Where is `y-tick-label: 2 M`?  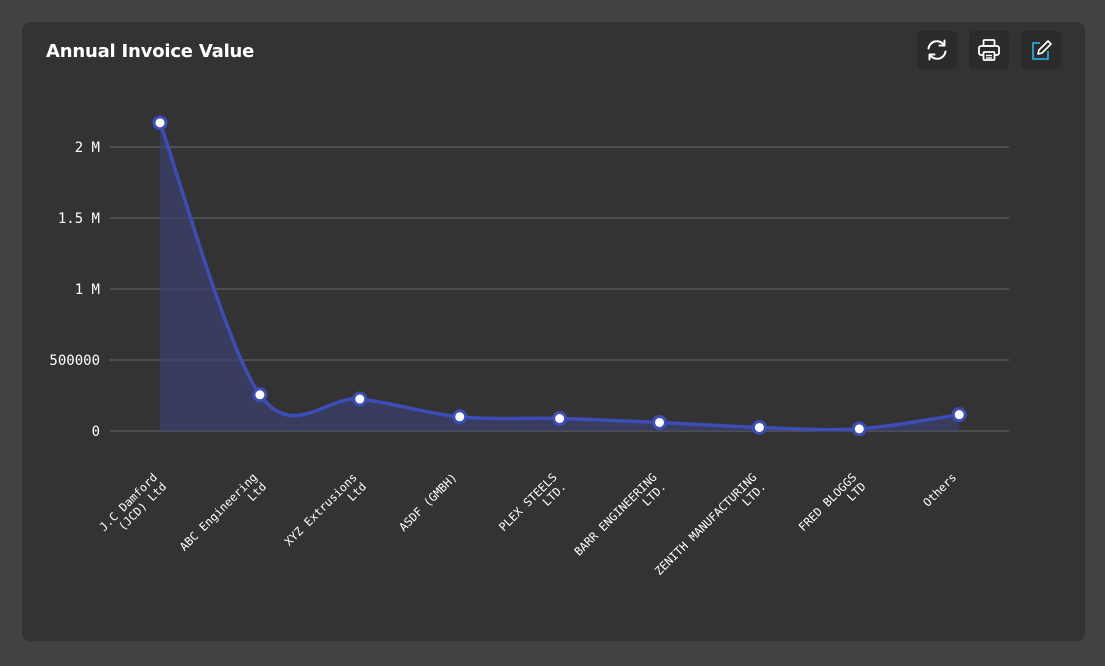
y-tick-label: 2 M is located at coordinates (87, 148).